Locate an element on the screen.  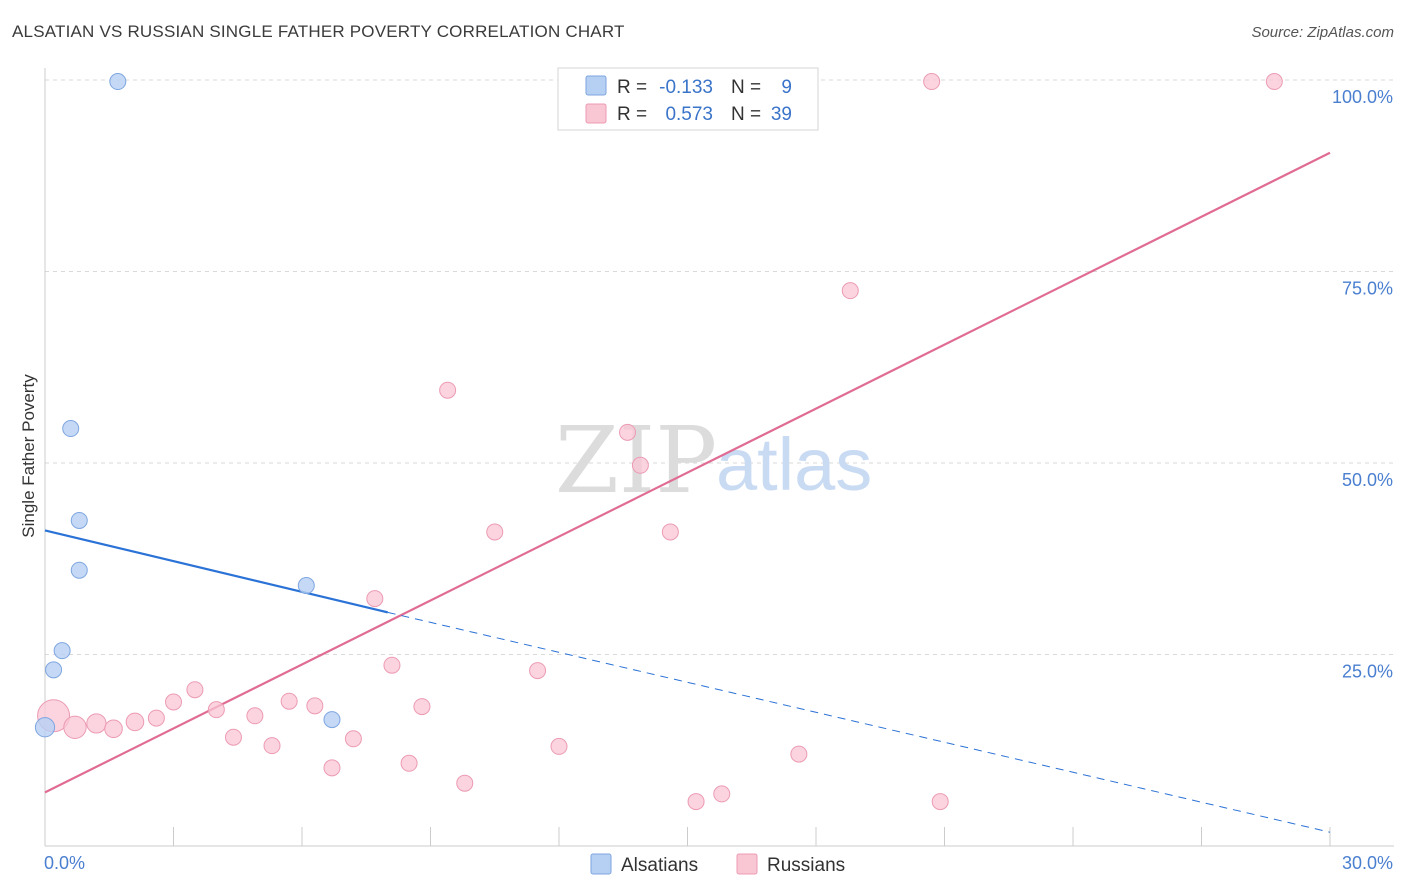
y-tick-labels: 25.0% 50.0% 75.0% 100.0% is located at coordinates (1362, 384).